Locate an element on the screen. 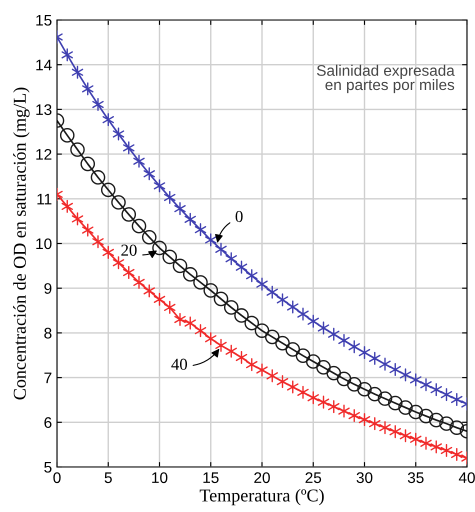 The width and height of the screenshot is (475, 512). y-axis-title: Concentración de OD en saturación (mg/L) is located at coordinates (21, 244).